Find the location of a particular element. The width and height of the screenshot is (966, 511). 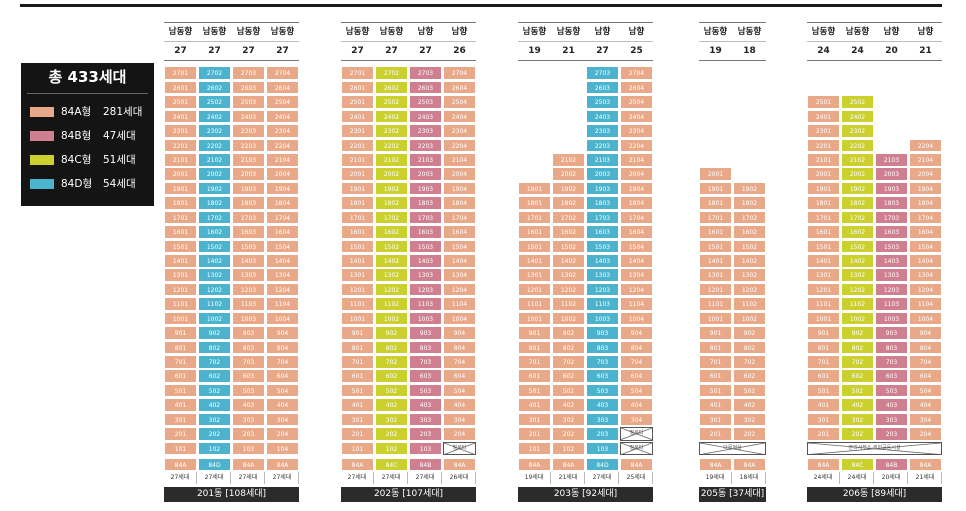

unit-cell: 304 is located at coordinates (636, 419).